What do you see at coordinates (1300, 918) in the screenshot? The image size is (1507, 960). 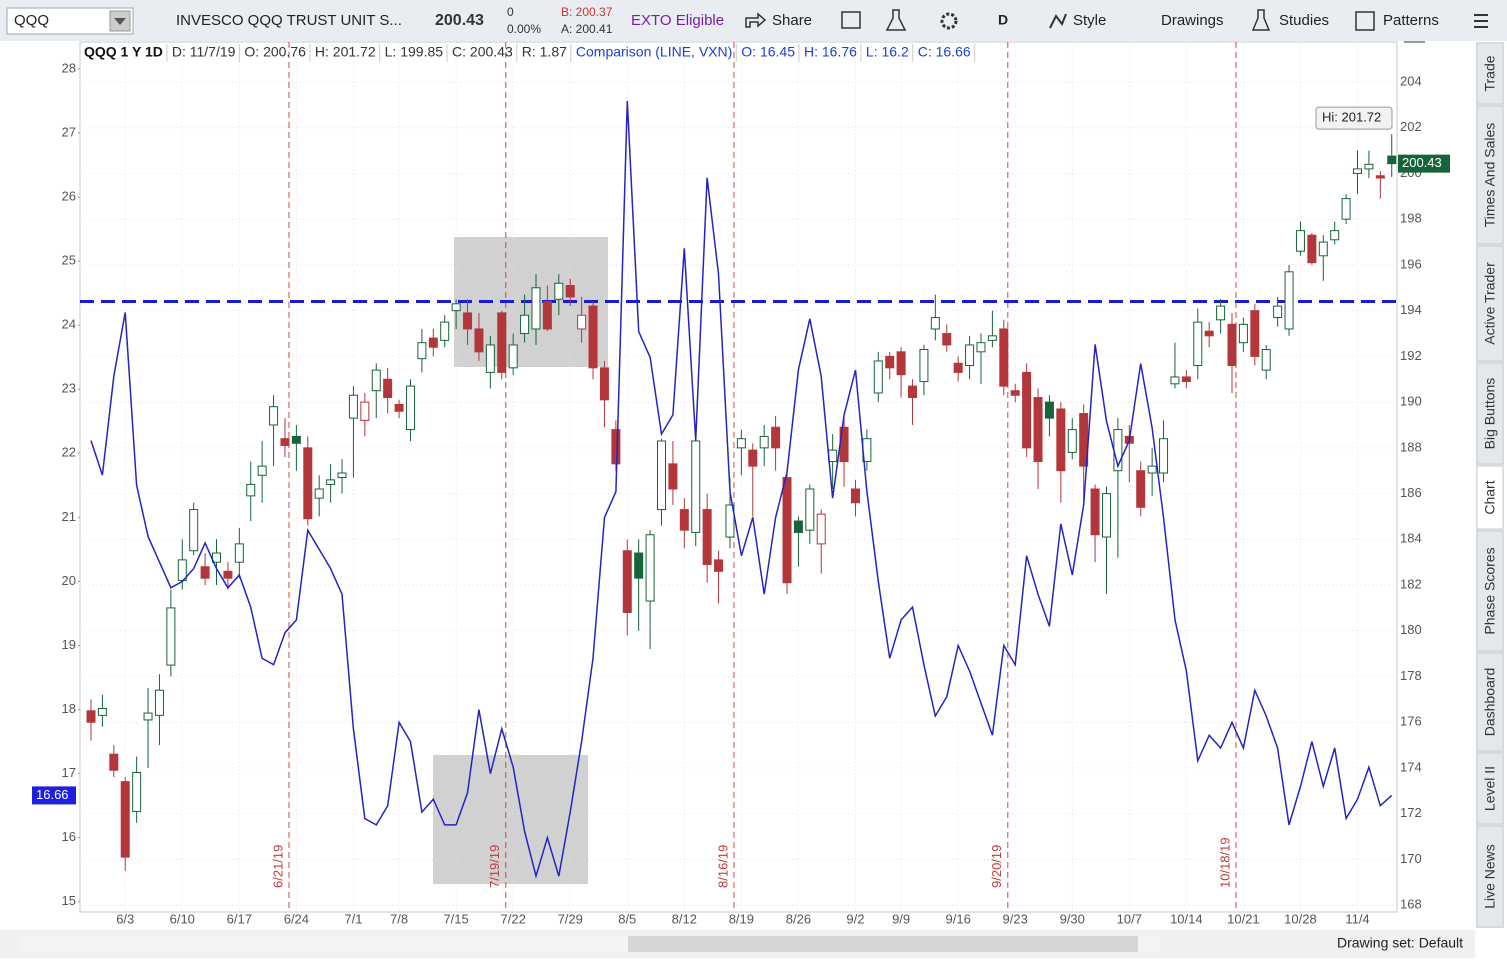 I see `x-tick-label: 10/28` at bounding box center [1300, 918].